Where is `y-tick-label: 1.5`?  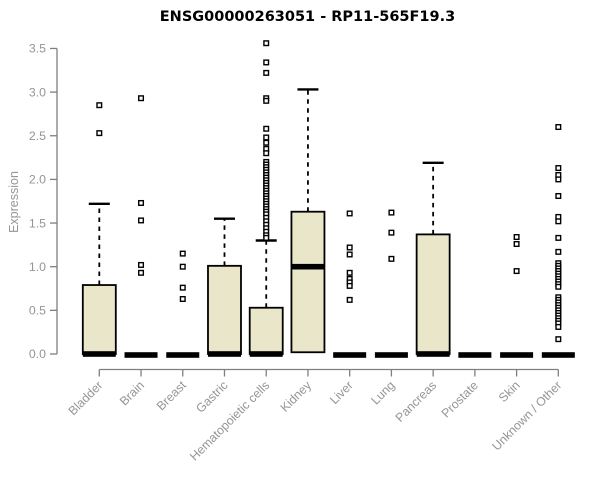
y-tick-label: 1.5 is located at coordinates (37, 223).